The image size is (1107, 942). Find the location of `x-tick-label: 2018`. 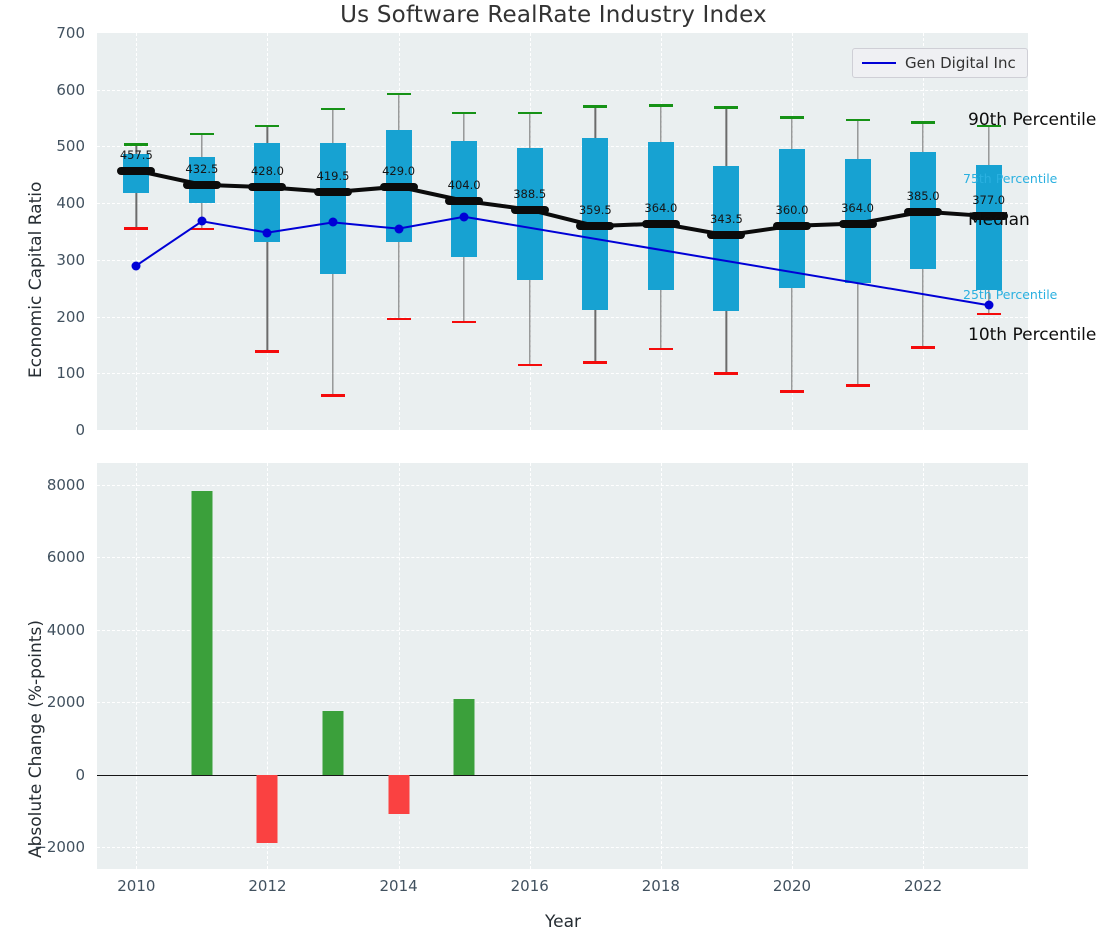

x-tick-label: 2018 is located at coordinates (660, 886).